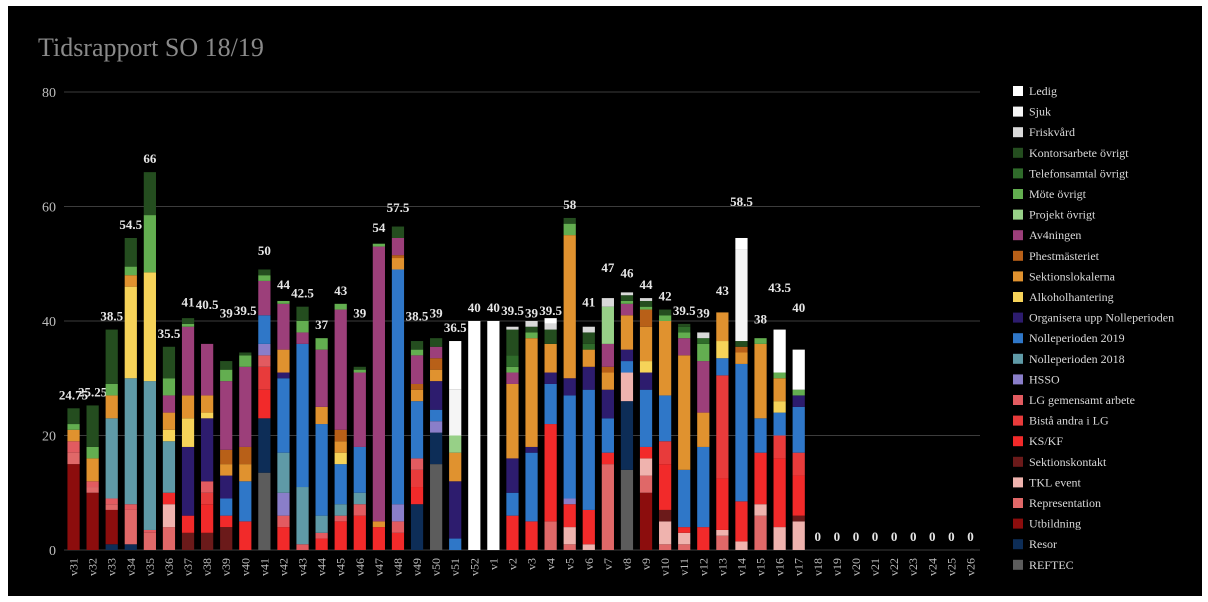 This screenshot has height=602, width=1208. Describe the element at coordinates (360, 567) in the screenshot. I see `x-tick-label: v46` at that location.